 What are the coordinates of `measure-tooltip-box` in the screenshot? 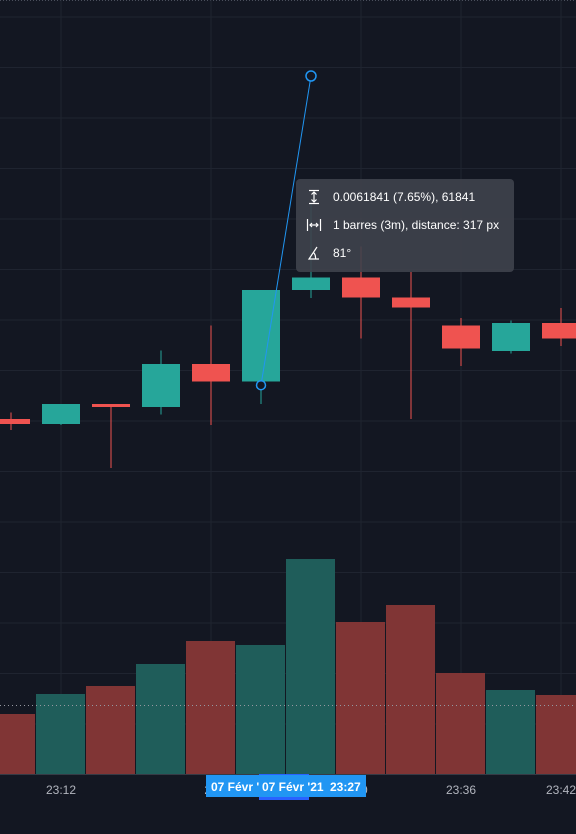 It's located at (405, 225).